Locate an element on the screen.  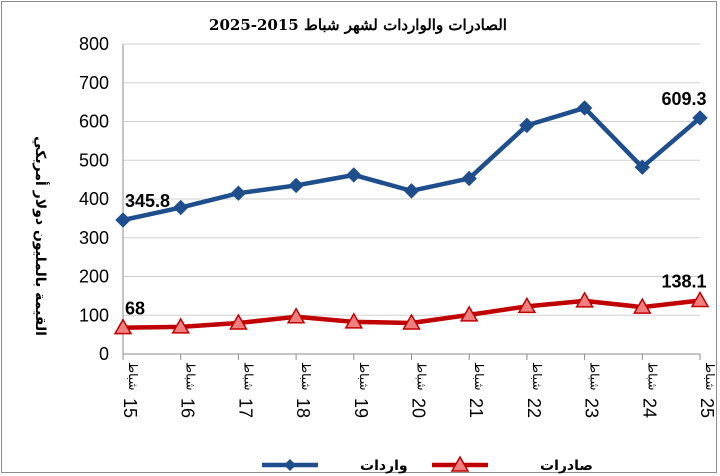
x-tick-number: 15 is located at coordinates (130, 408).